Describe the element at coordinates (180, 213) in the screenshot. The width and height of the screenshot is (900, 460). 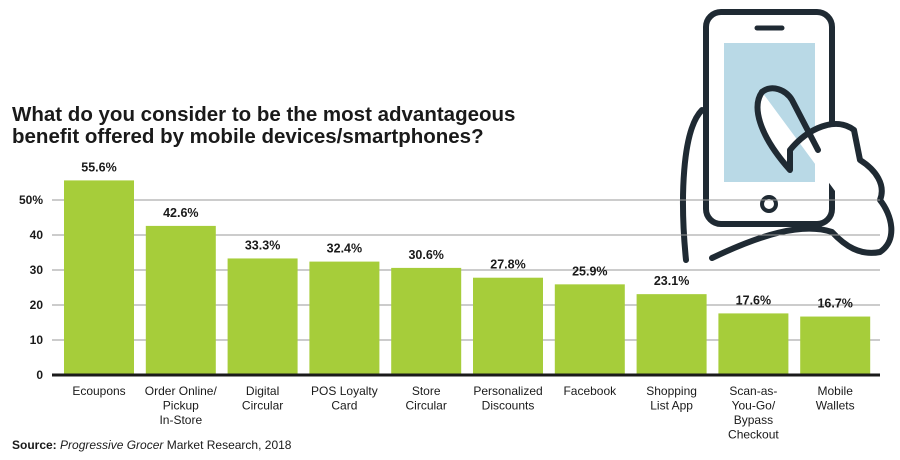
I see `data-label: 42.6%` at that location.